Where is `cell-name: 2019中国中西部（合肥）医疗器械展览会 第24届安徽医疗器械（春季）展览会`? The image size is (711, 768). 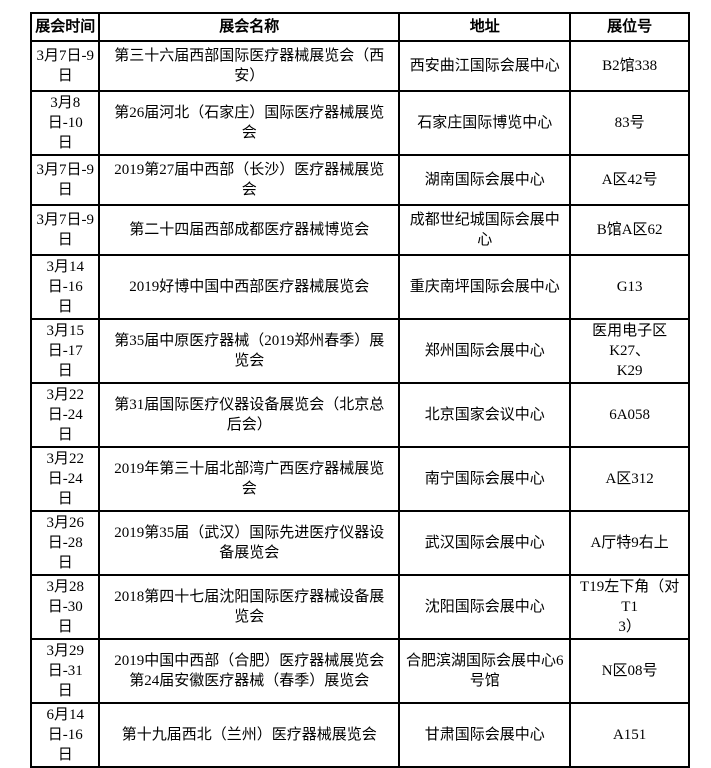
cell-name: 2019中国中西部（合肥）医疗器械展览会 第24届安徽医疗器械（春季）展览会 is located at coordinates (249, 671).